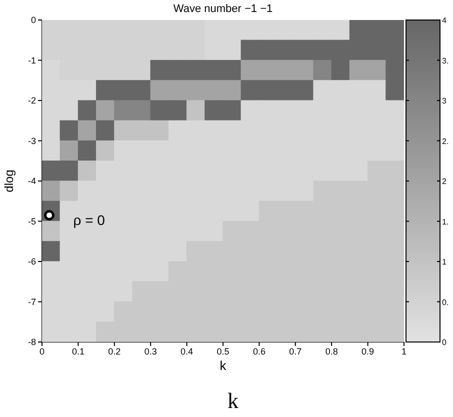 The height and width of the screenshot is (417, 453). I want to click on color-bar-label: 0., so click(445, 302).